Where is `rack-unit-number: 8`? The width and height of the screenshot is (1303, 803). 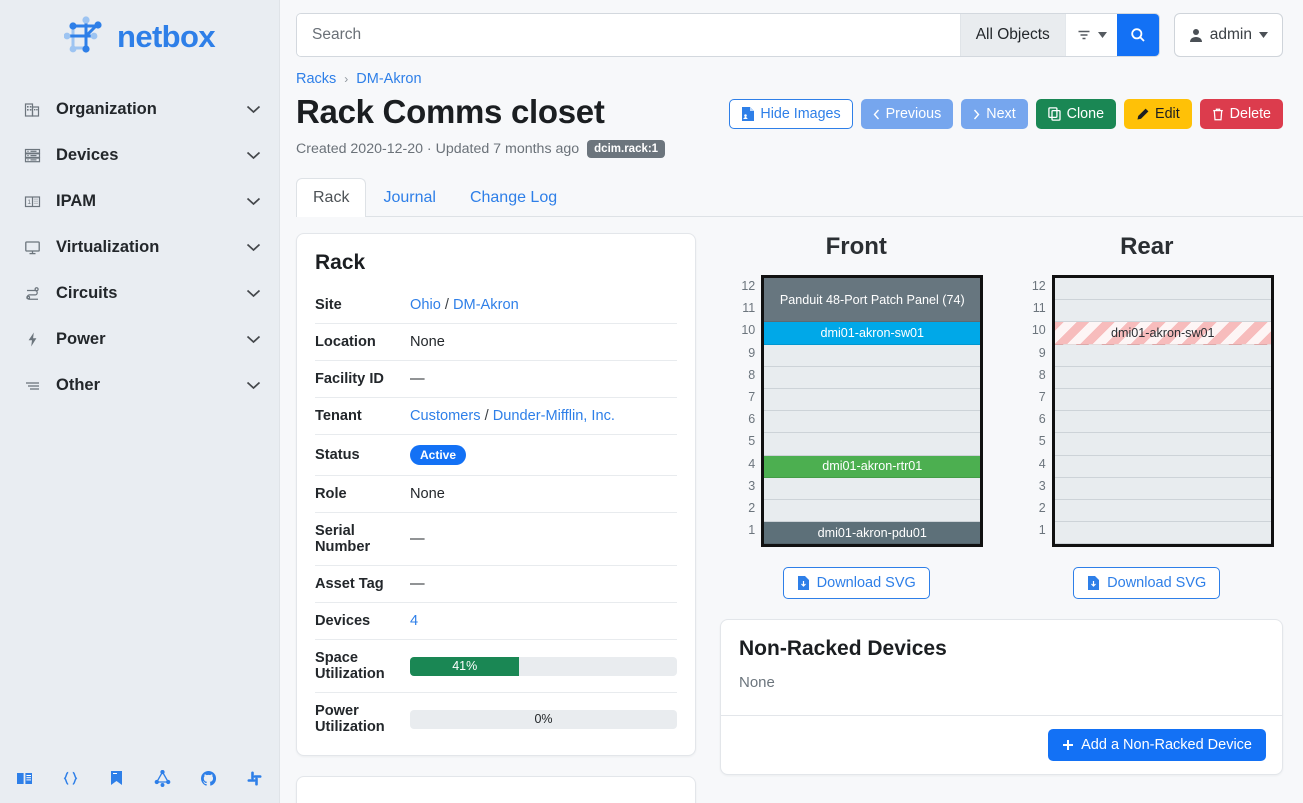
rack-unit-number: 8 is located at coordinates (752, 374).